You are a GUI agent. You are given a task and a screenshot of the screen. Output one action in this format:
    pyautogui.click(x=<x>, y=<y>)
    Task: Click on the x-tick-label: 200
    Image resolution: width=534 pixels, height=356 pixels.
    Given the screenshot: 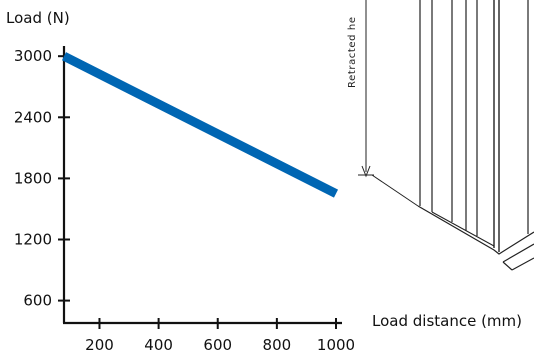 What is the action you would take?
    pyautogui.click(x=99, y=345)
    